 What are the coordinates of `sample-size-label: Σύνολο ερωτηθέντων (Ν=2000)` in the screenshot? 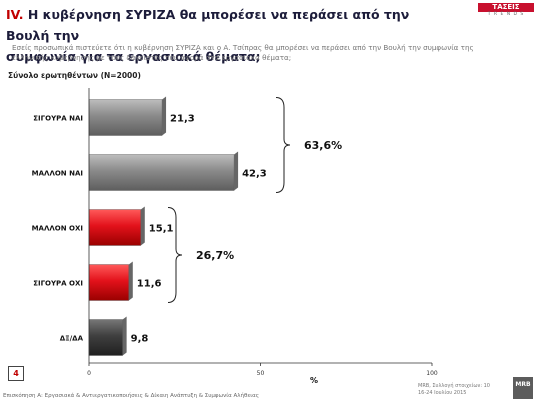 It's located at (74, 75).